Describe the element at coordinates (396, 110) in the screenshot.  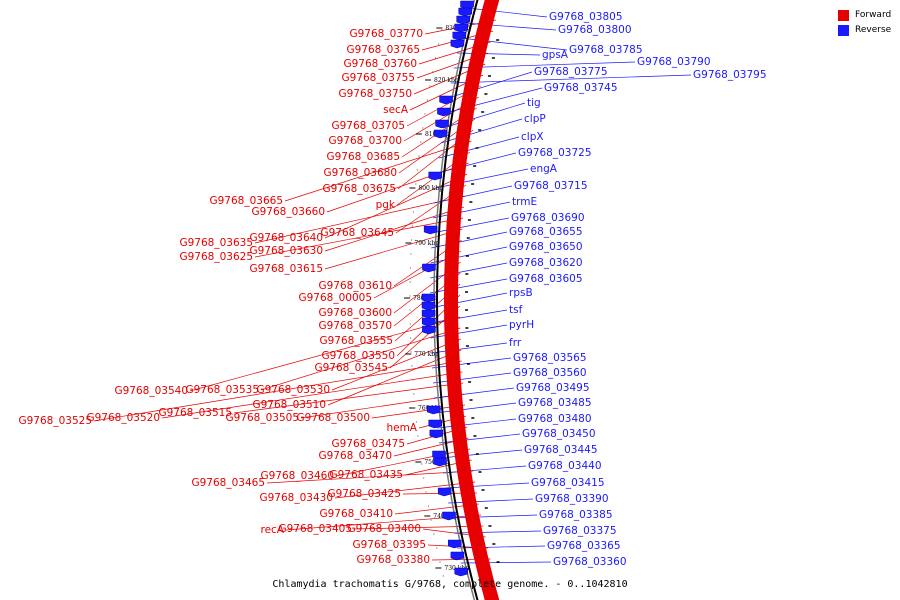
I see `forward-gene-label: secA` at that location.